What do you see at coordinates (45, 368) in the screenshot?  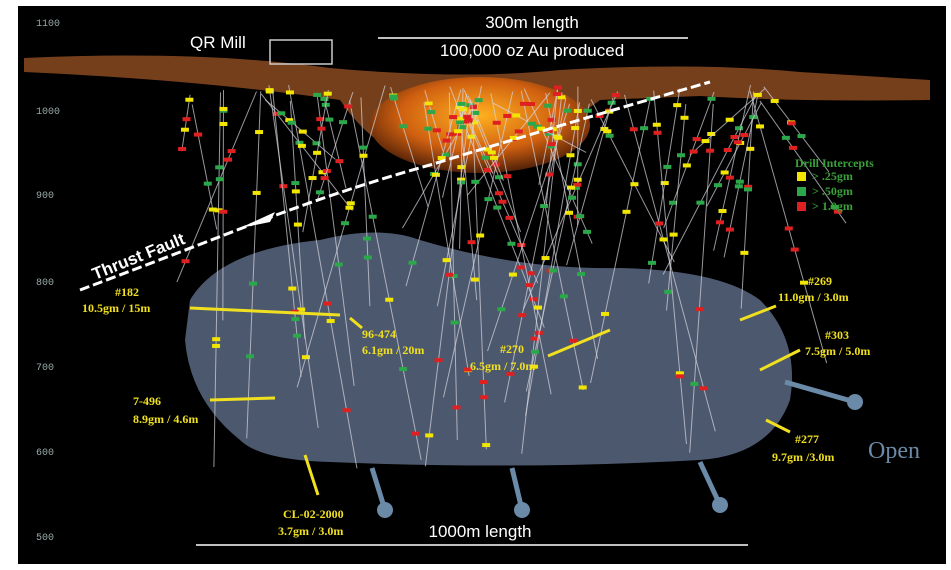 I see `elevation-label: 700` at bounding box center [45, 368].